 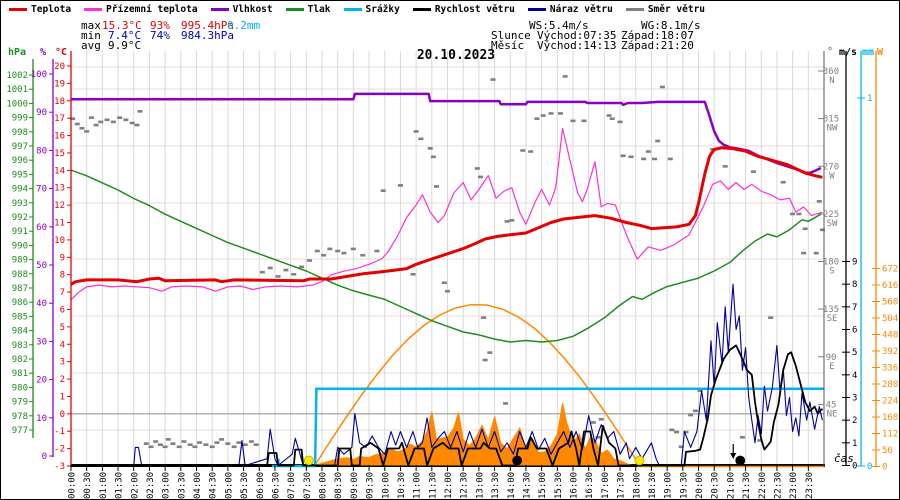 What do you see at coordinates (543, 485) in the screenshot?
I see `time-axis-label: 15:00` at bounding box center [543, 485].